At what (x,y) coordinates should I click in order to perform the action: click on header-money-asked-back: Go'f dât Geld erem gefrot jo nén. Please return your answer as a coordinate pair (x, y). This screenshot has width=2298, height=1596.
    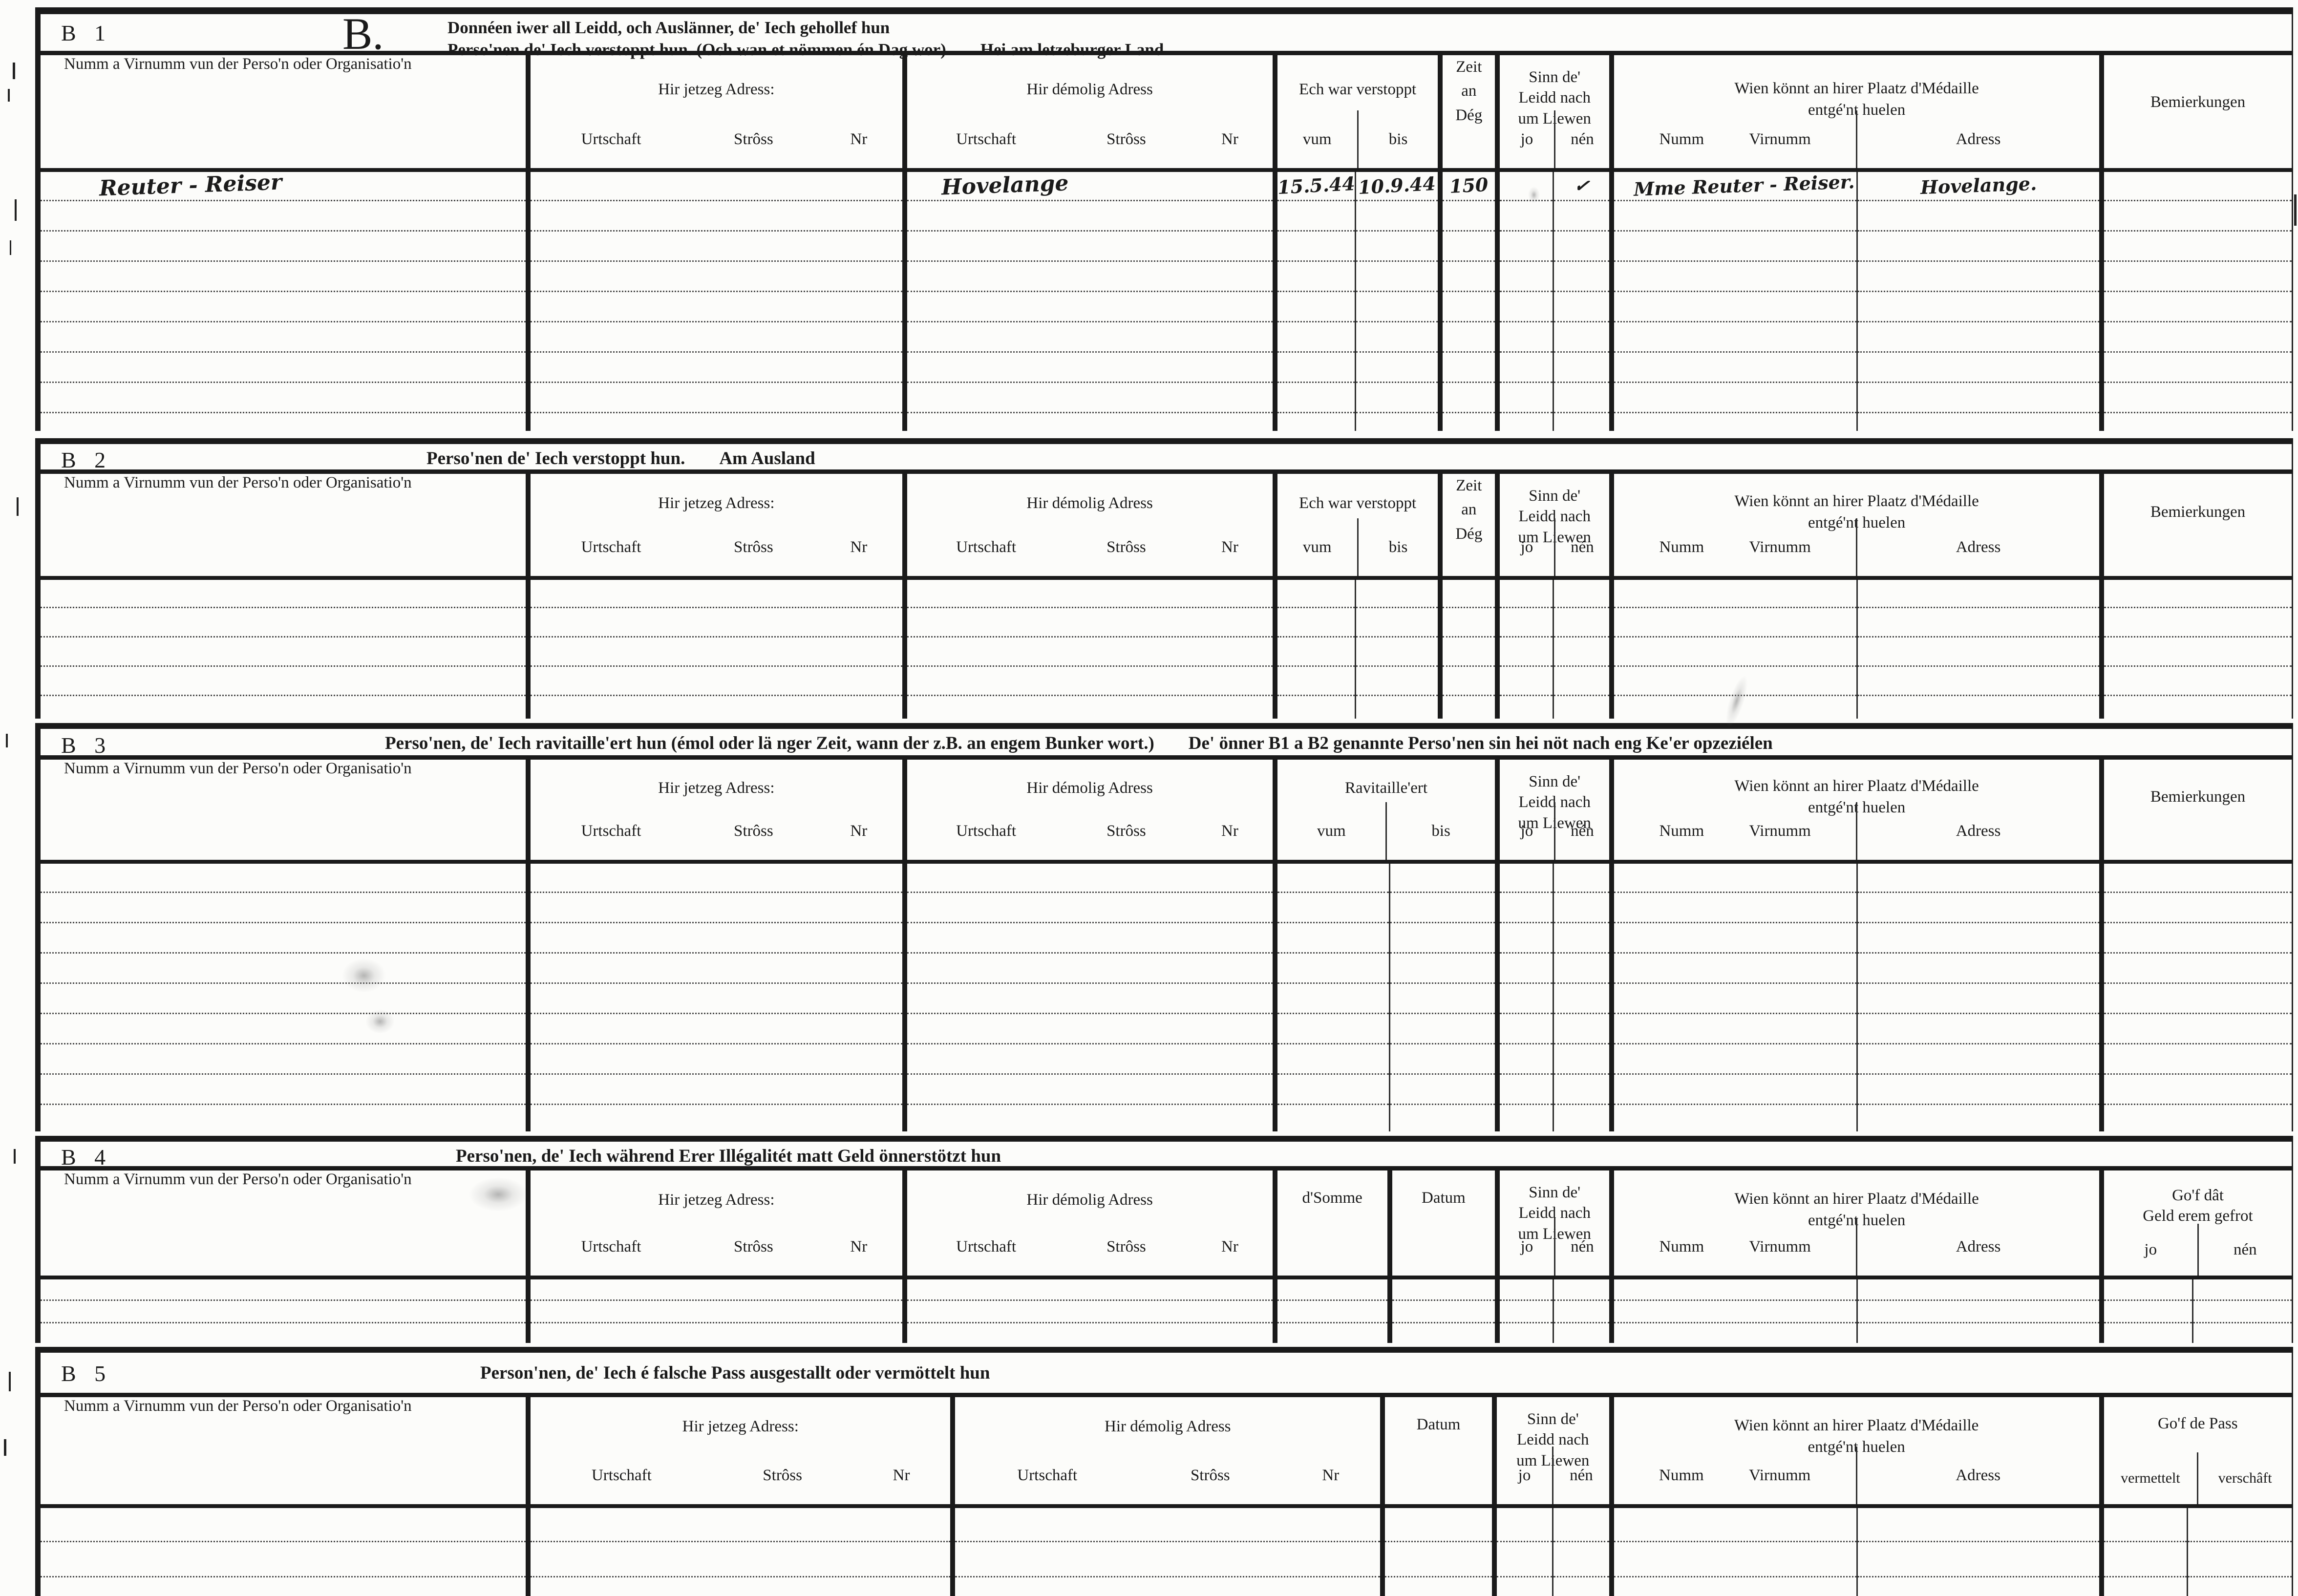
    Looking at the image, I should click on (2196, 1223).